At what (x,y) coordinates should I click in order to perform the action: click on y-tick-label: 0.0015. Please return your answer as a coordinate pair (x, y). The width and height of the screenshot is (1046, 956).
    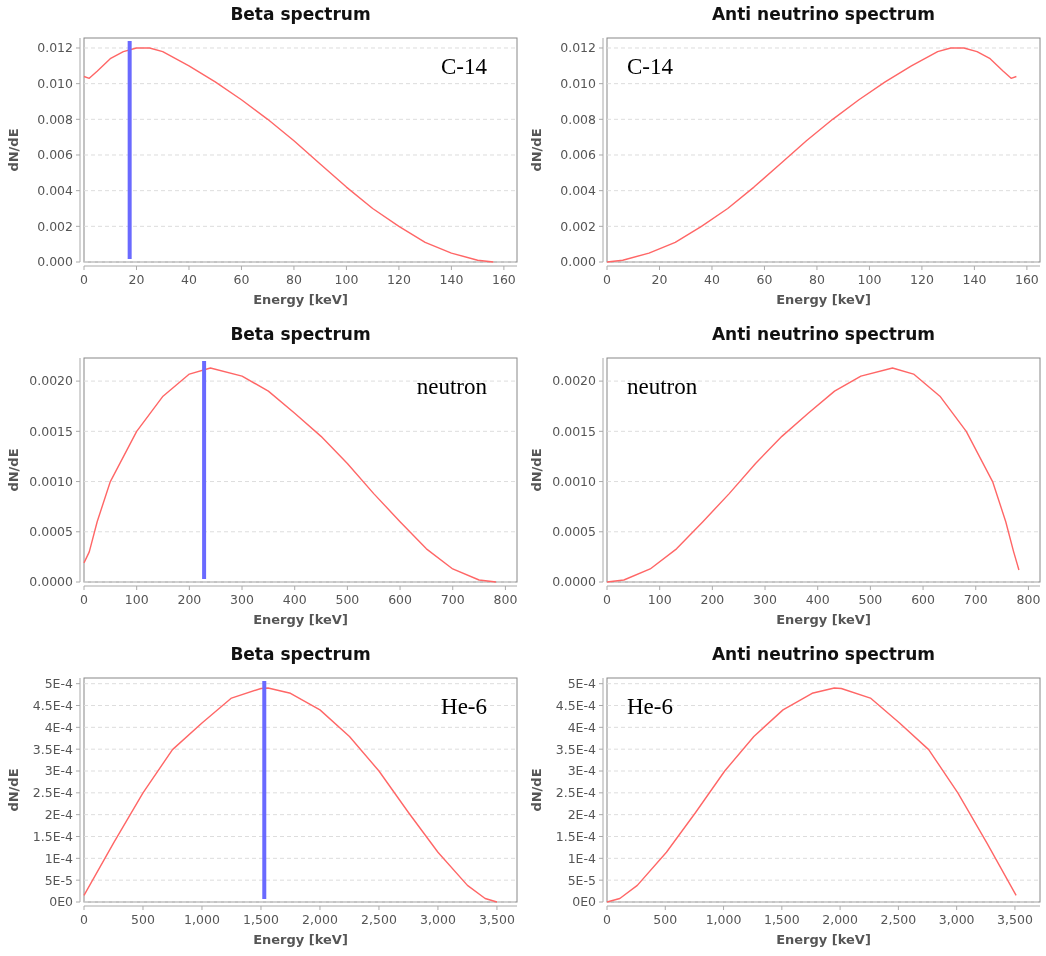
    Looking at the image, I should click on (574, 431).